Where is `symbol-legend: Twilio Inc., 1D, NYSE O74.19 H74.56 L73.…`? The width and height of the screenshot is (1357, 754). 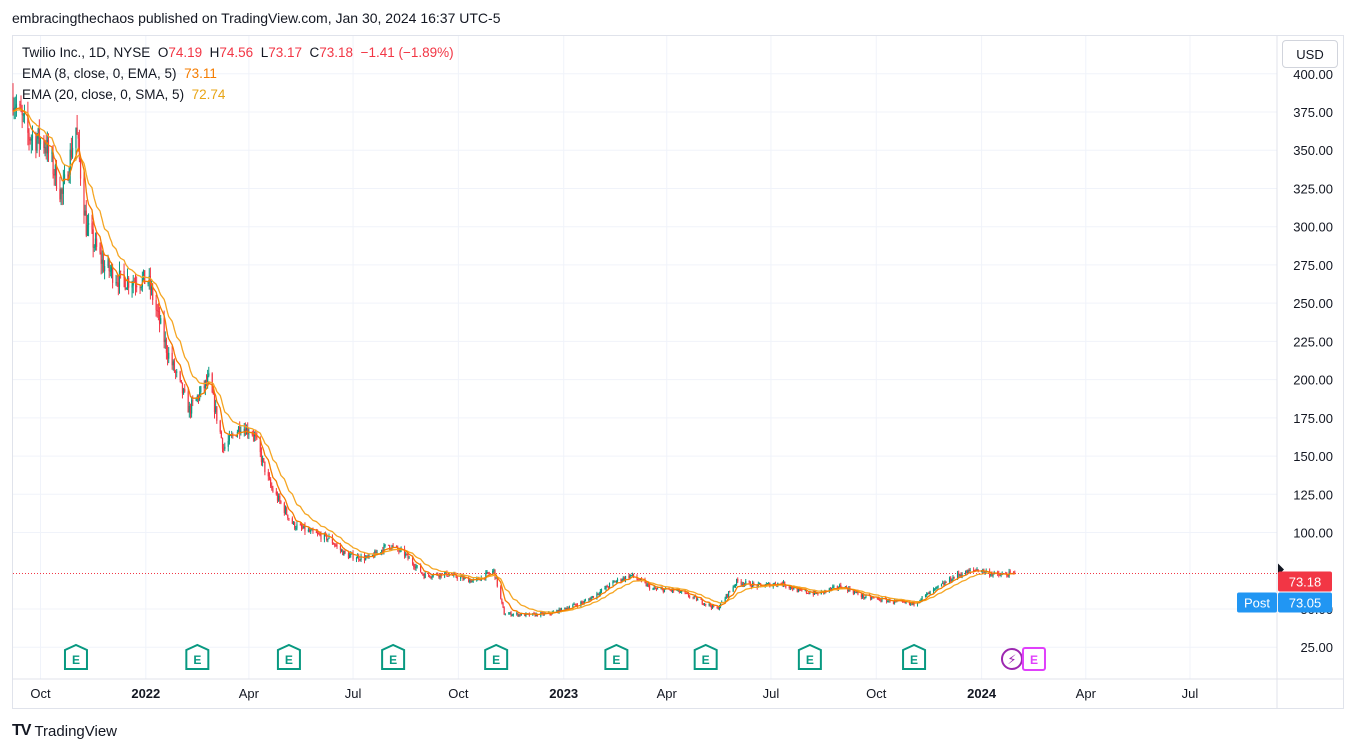 symbol-legend: Twilio Inc., 1D, NYSE O74.19 H74.56 L73.… is located at coordinates (238, 52).